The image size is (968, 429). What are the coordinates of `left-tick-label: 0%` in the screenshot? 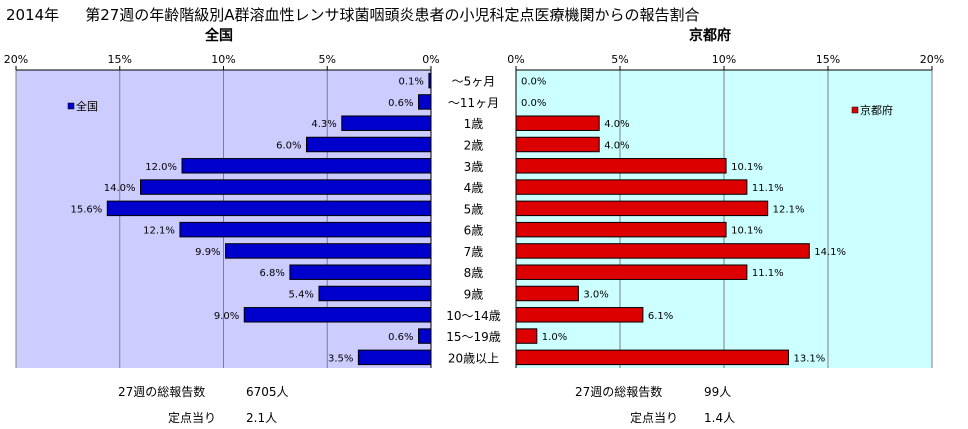 It's located at (430, 59).